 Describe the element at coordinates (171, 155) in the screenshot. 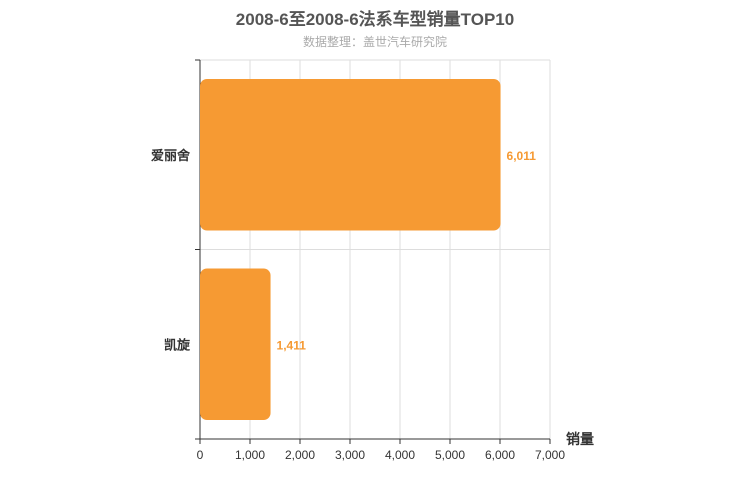

I see `category-label: 爱丽舍` at that location.